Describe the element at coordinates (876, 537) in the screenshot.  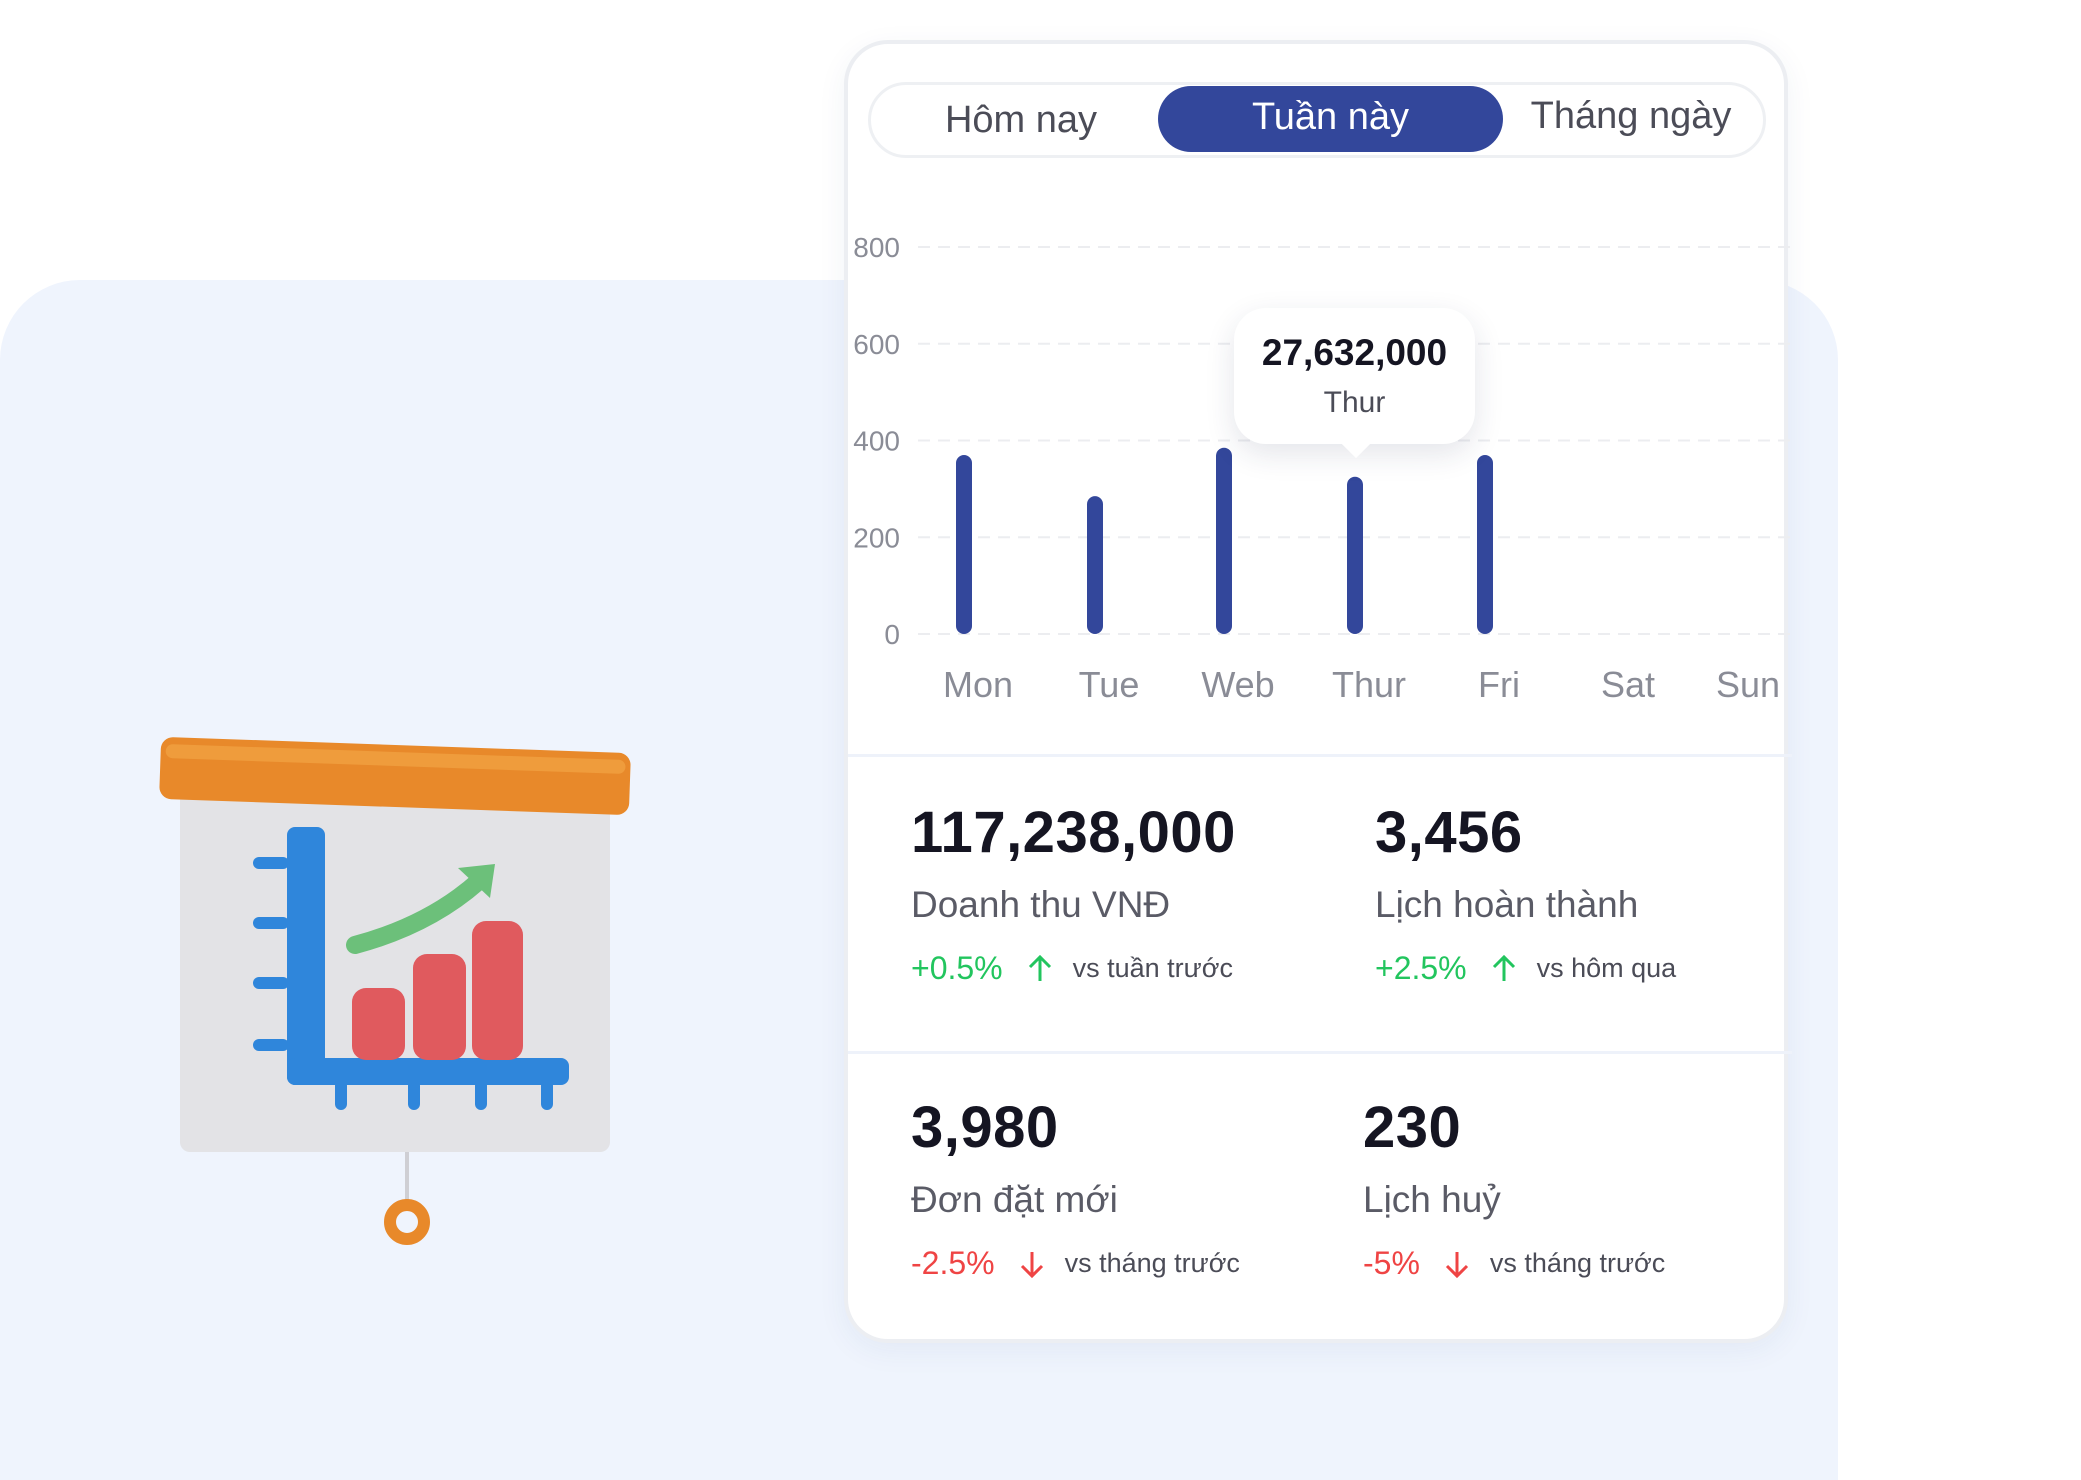
I see `y-tick-label: 200` at that location.